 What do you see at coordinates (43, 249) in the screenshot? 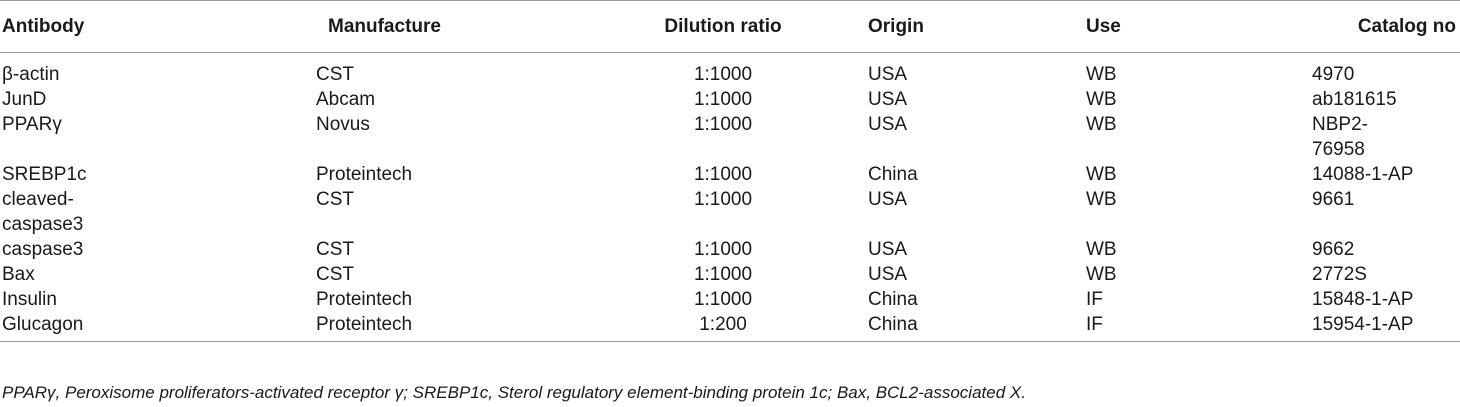
I see `cell-antibody: caspase3` at bounding box center [43, 249].